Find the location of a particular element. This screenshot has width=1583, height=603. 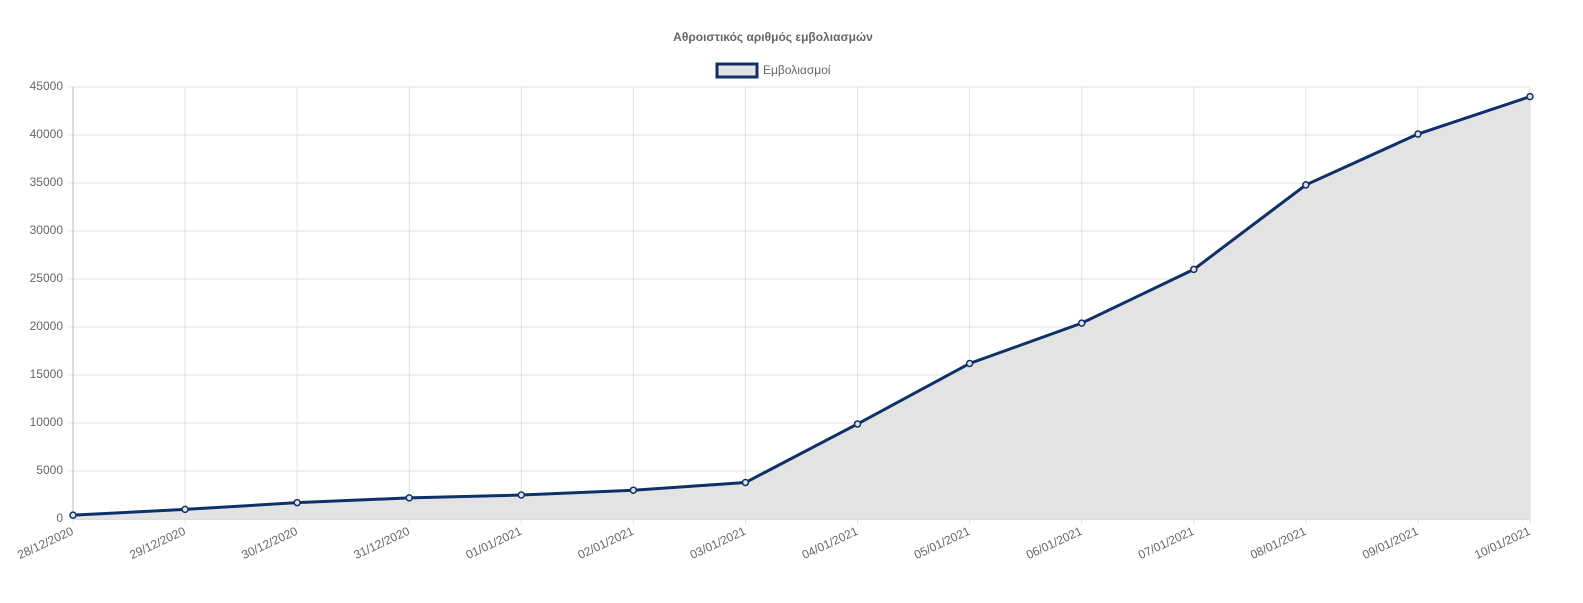

x-tick-label: 10/01/2021 is located at coordinates (1502, 543).